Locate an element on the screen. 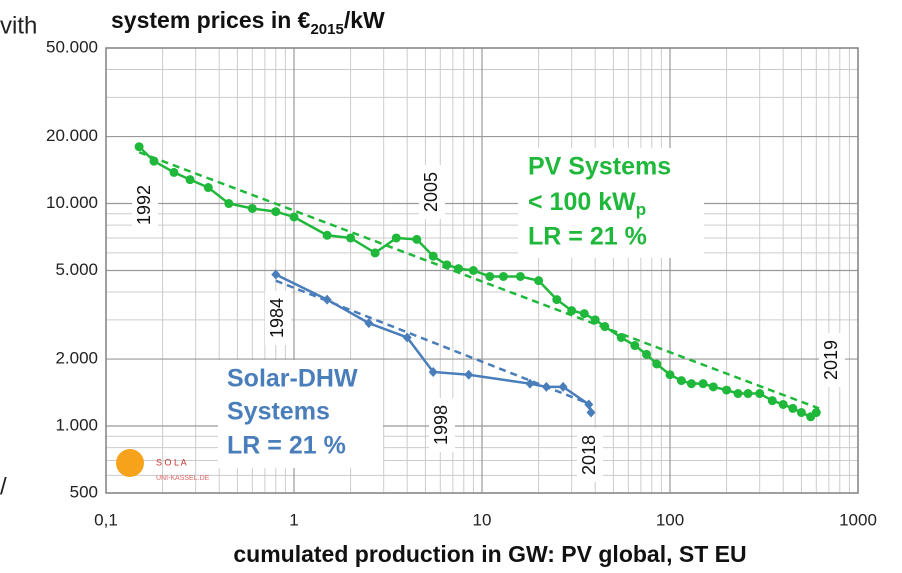  y-tick-label: 1.000 is located at coordinates (76, 425).